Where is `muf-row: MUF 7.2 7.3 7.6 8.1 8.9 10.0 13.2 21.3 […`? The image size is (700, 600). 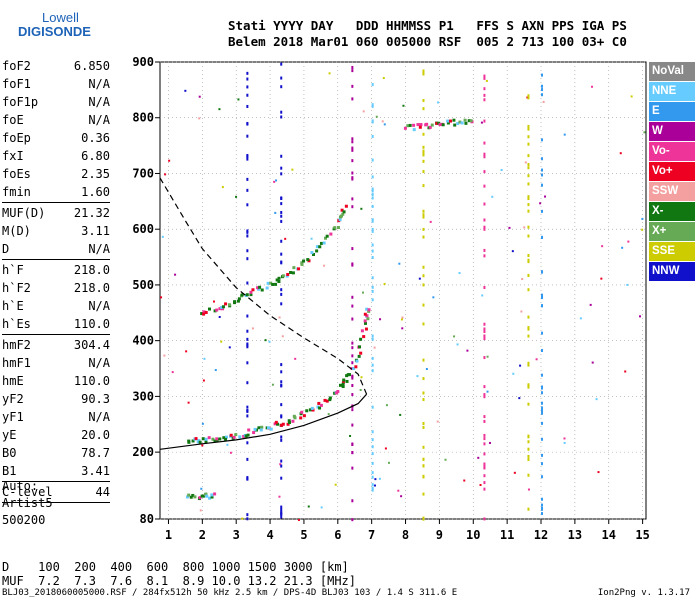 muf-row: MUF 7.2 7.3 7.6 8.1 8.9 10.0 13.2 21.3 [… is located at coordinates (179, 581).